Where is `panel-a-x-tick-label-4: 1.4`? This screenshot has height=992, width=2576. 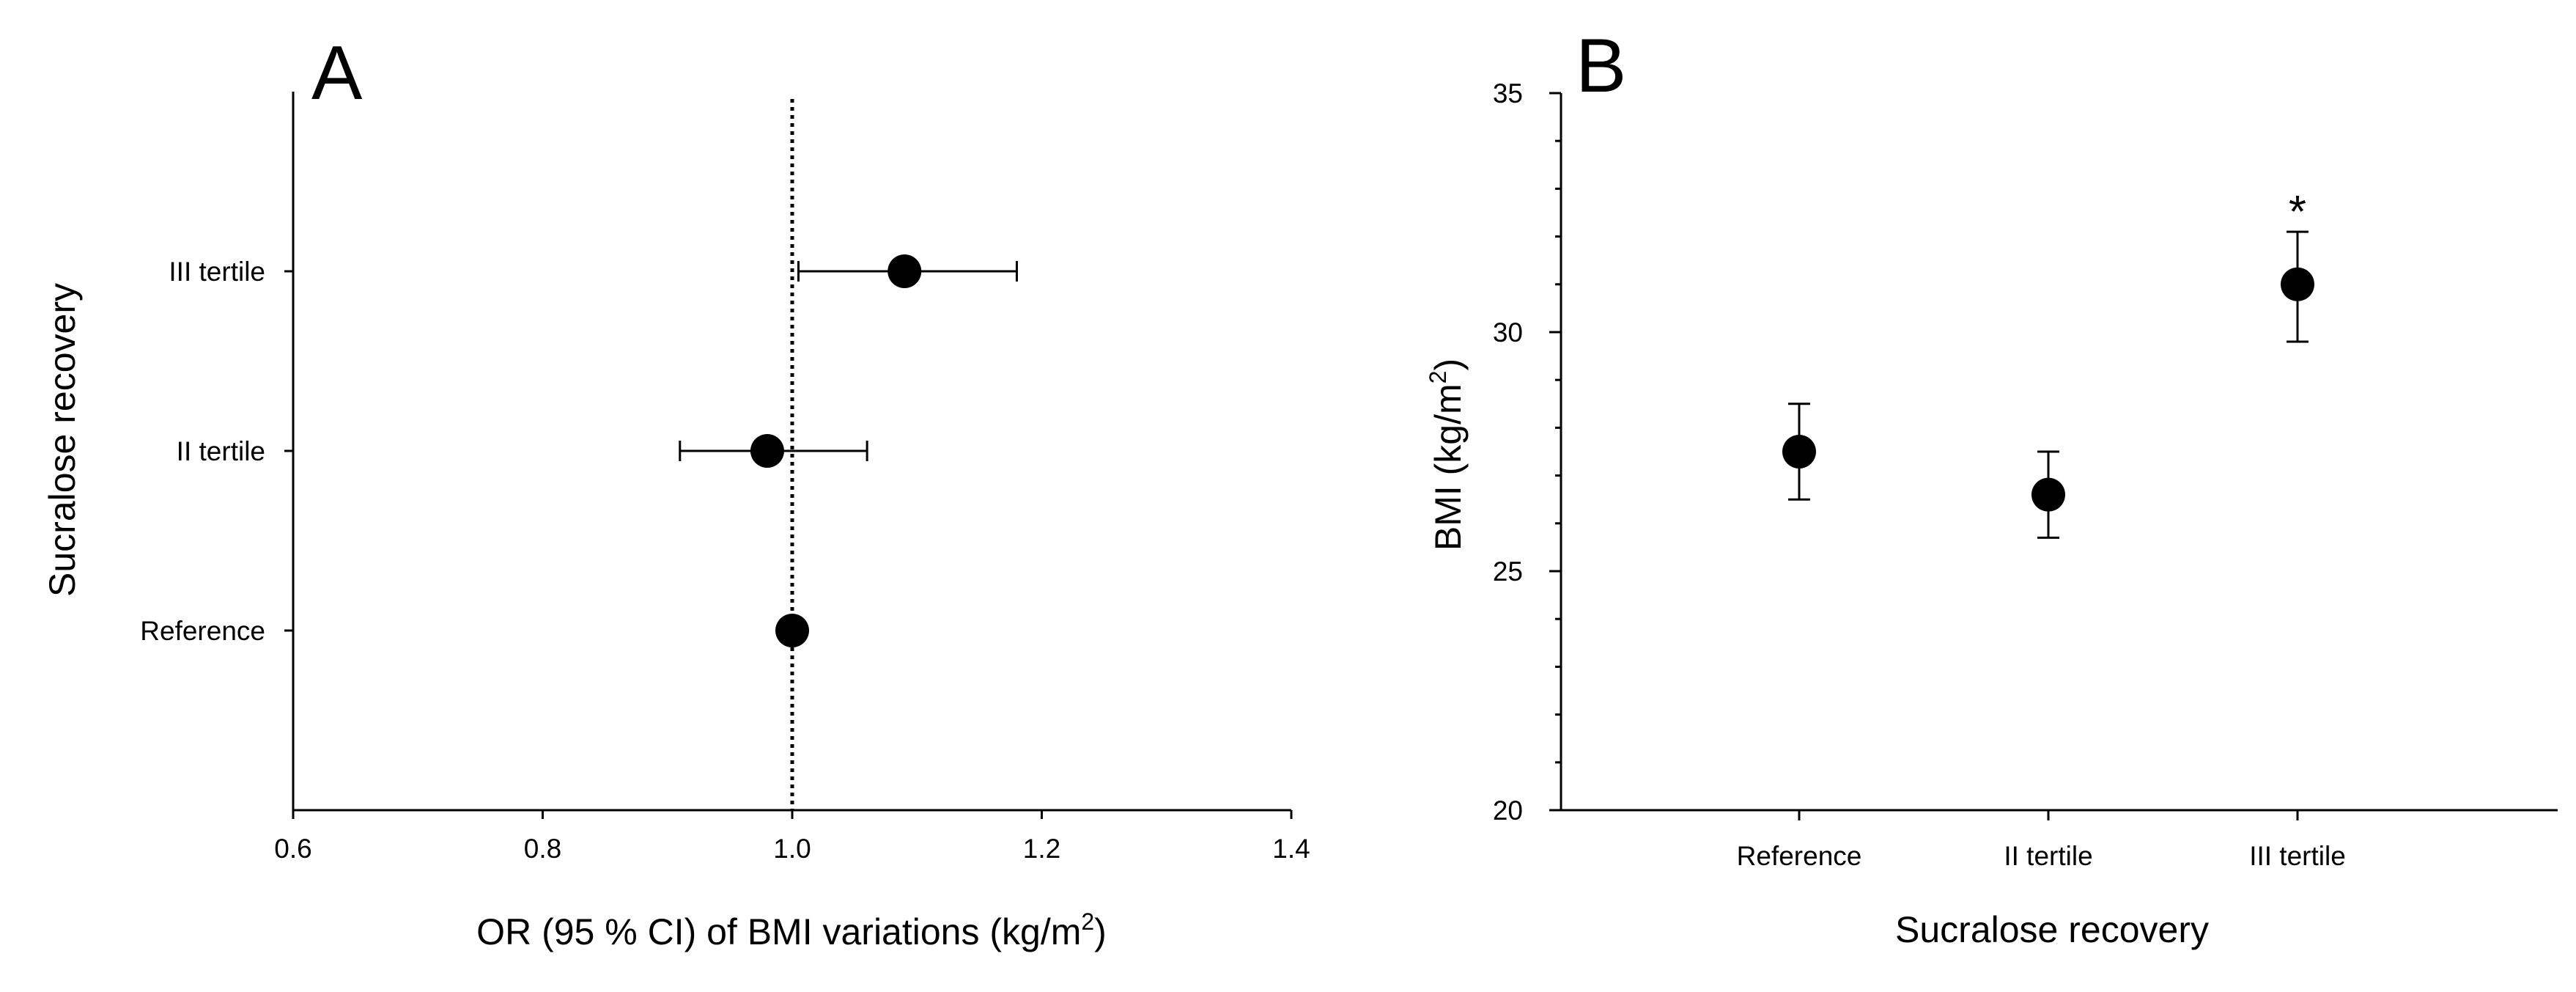
panel-a-x-tick-label-4: 1.4 is located at coordinates (1291, 849).